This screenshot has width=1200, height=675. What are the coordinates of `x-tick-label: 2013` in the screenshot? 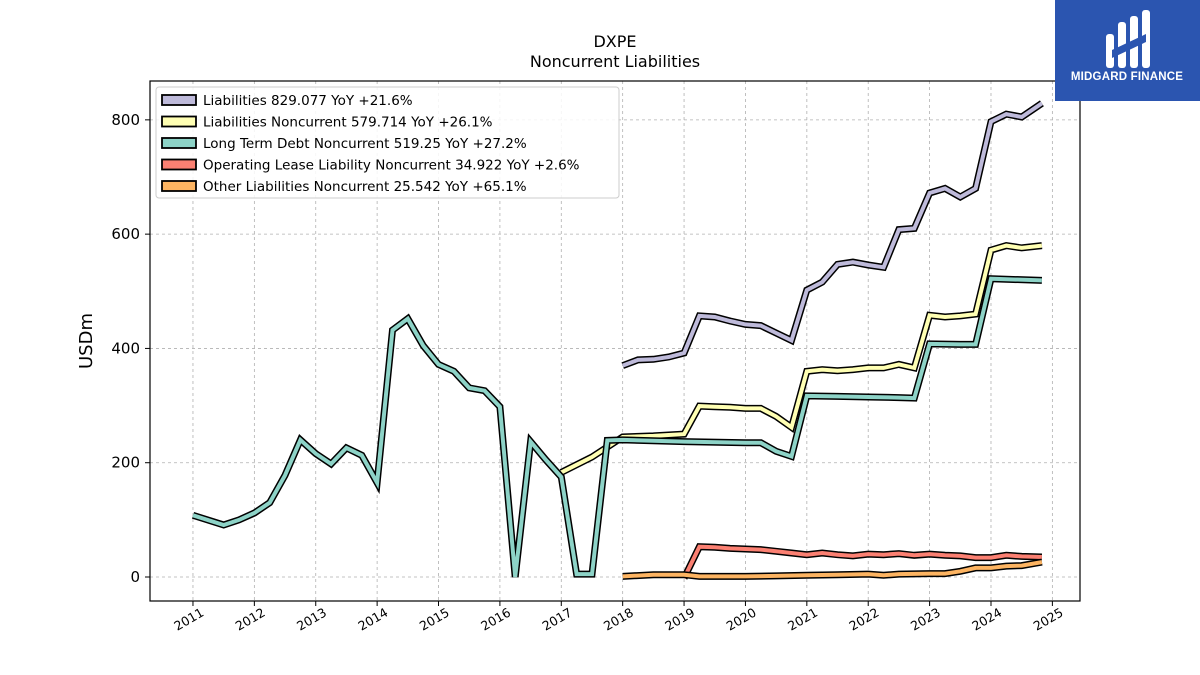 It's located at (311, 619).